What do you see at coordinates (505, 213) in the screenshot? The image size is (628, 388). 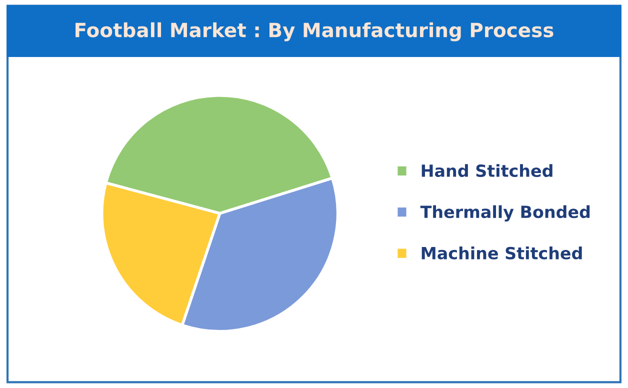 I see `legend-label: Thermally Bonded` at bounding box center [505, 213].